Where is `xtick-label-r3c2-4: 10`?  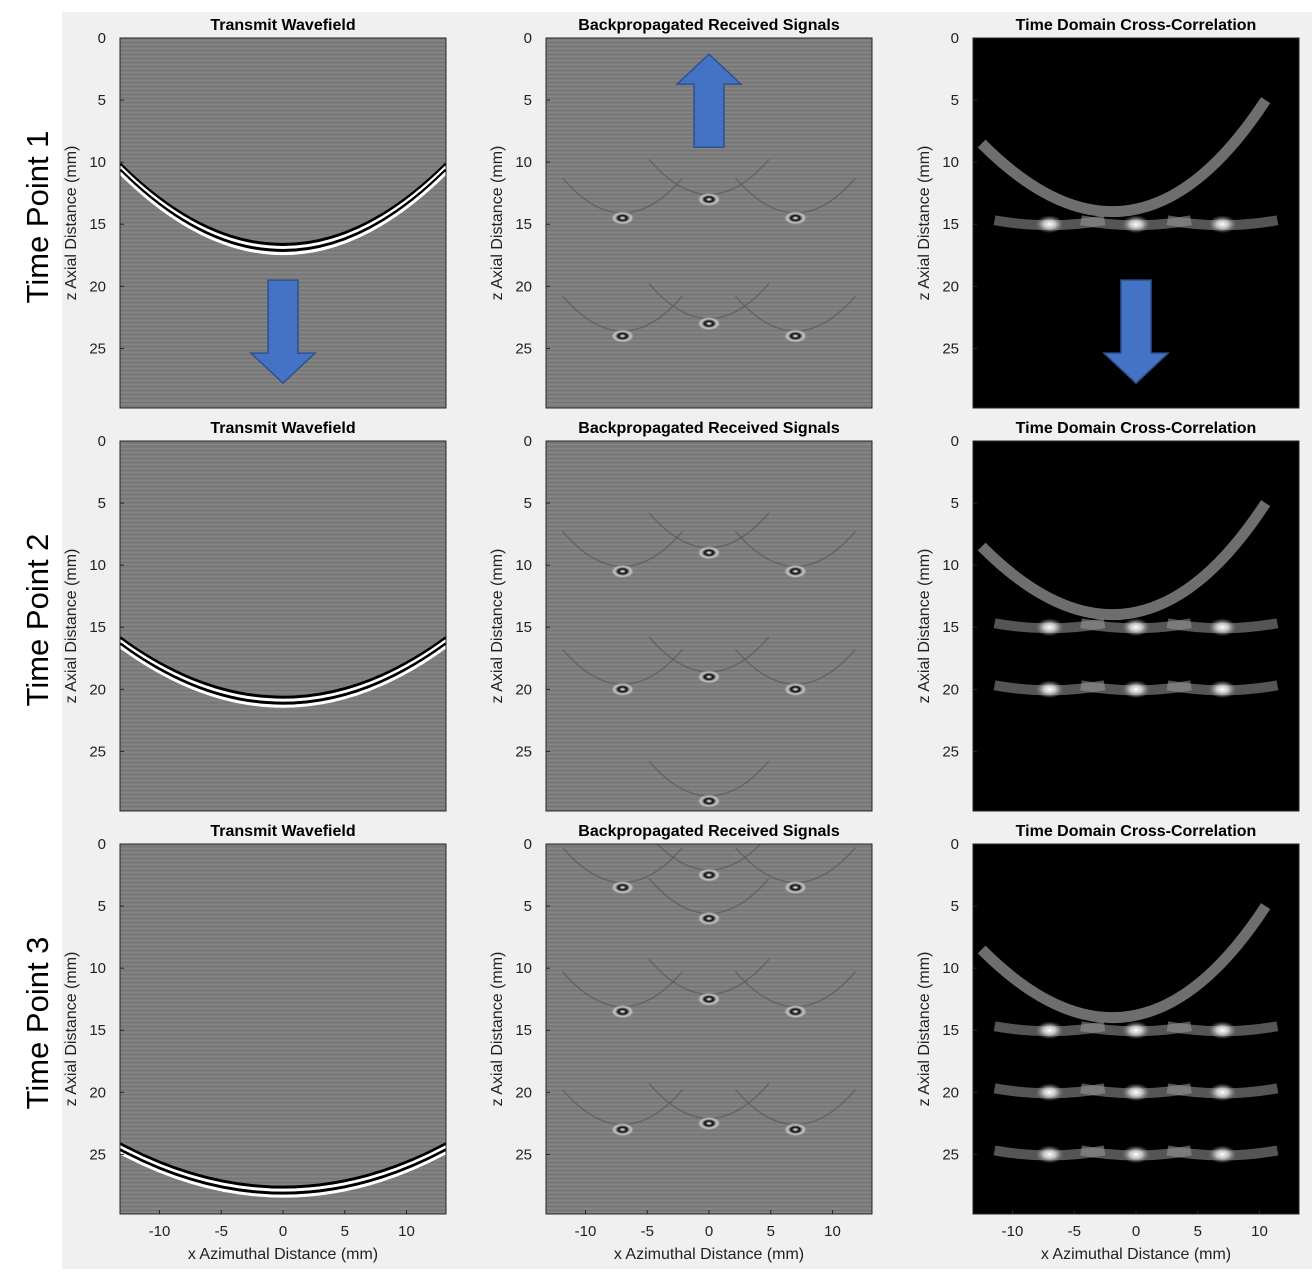 xtick-label-r3c2-4: 10 is located at coordinates (832, 1231).